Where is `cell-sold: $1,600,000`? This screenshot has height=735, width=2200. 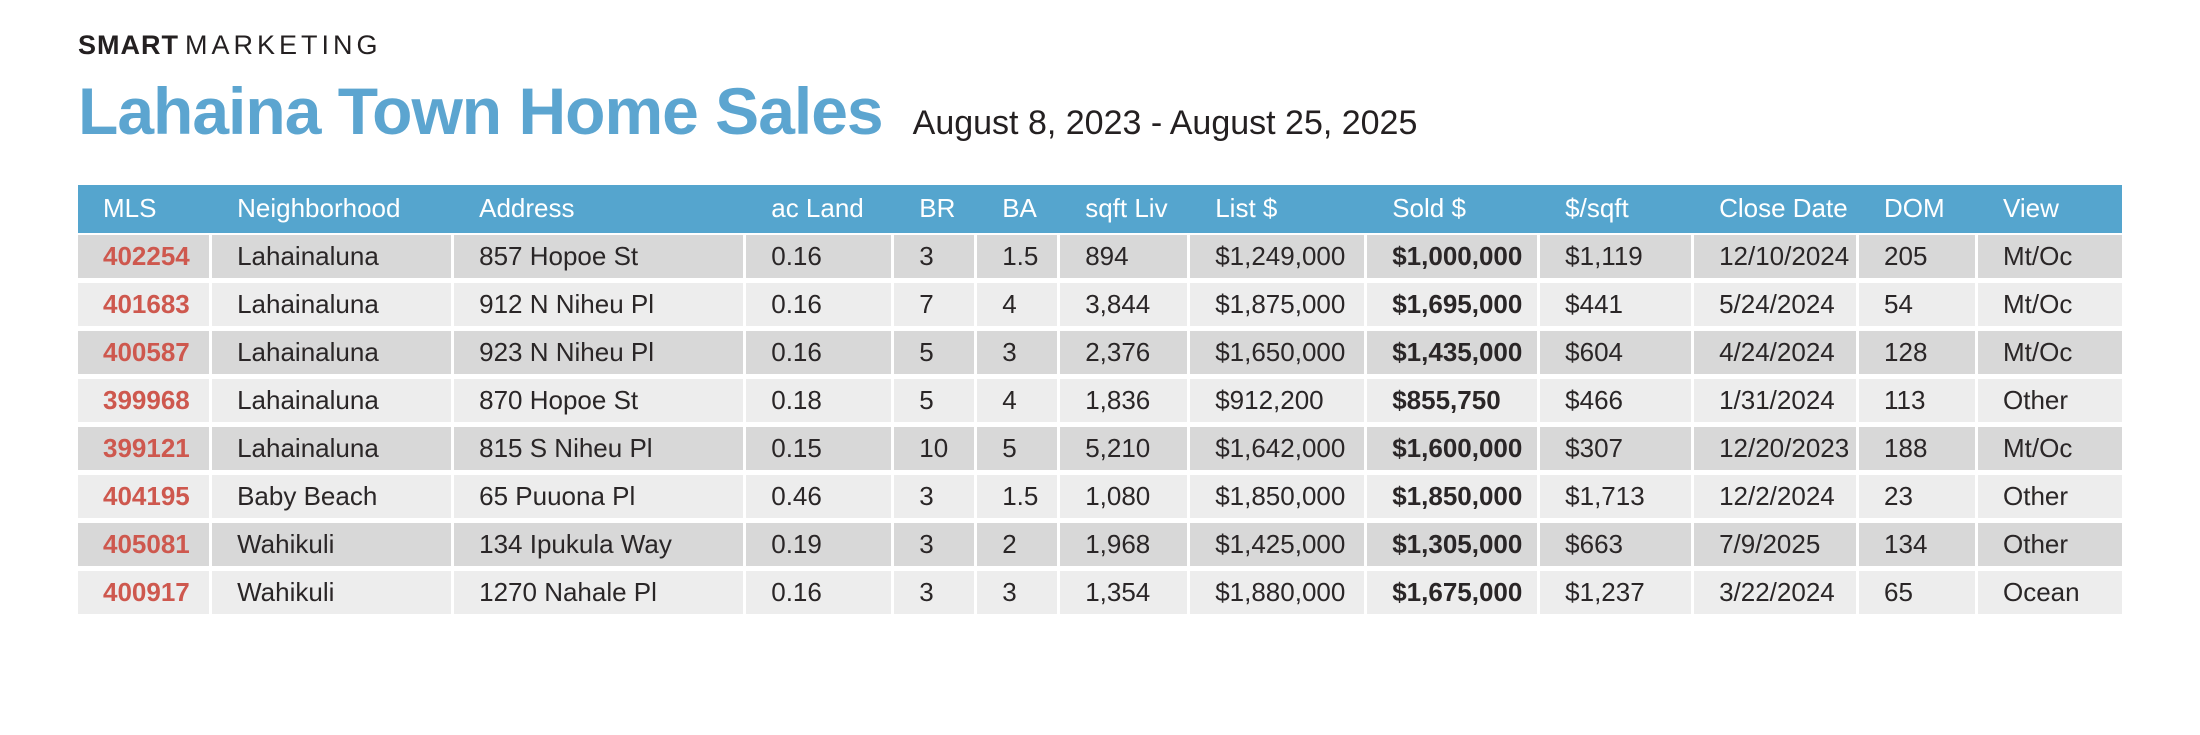
cell-sold: $1,600,000 is located at coordinates (1454, 450).